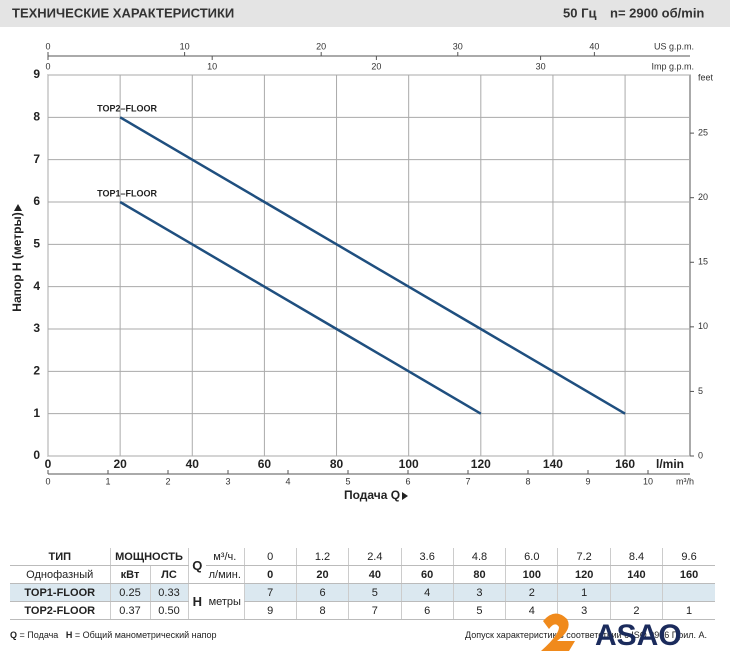  Describe the element at coordinates (657, 12) in the screenshot. I see `header-speed: n= 2900 об/min` at that location.